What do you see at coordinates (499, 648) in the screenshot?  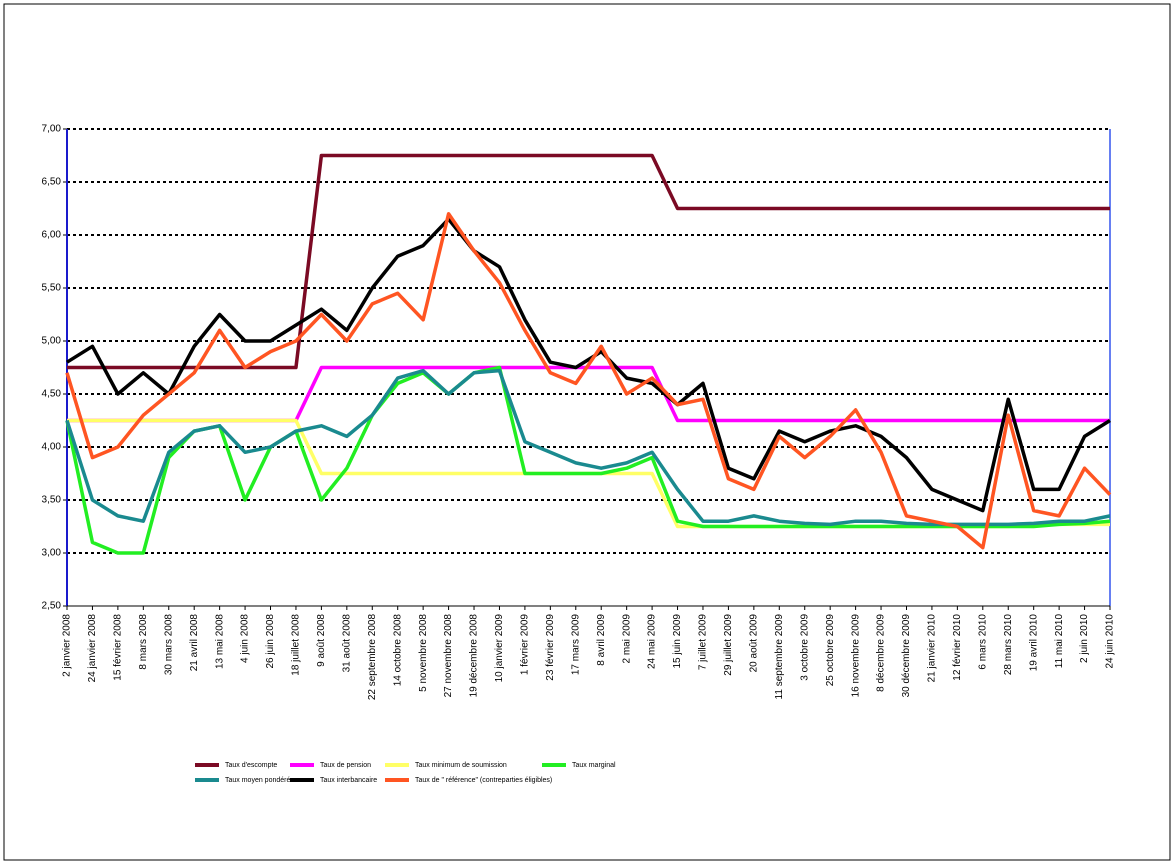 I see `x-tick-label: 10 janvier 2009` at bounding box center [499, 648].